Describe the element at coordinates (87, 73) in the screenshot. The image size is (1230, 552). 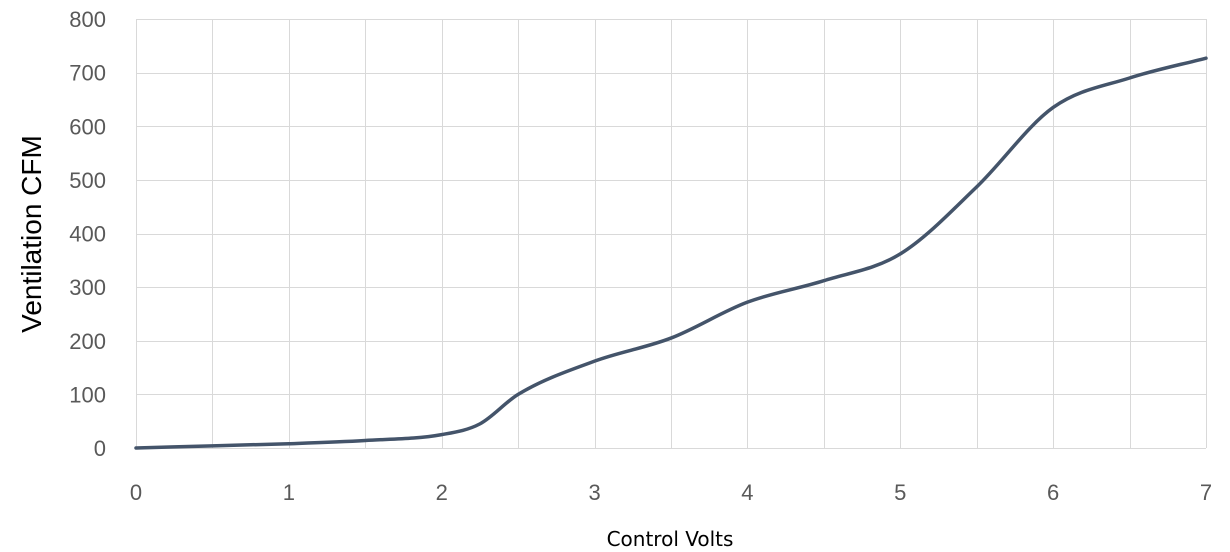
I see `y-tick-label: 700` at that location.